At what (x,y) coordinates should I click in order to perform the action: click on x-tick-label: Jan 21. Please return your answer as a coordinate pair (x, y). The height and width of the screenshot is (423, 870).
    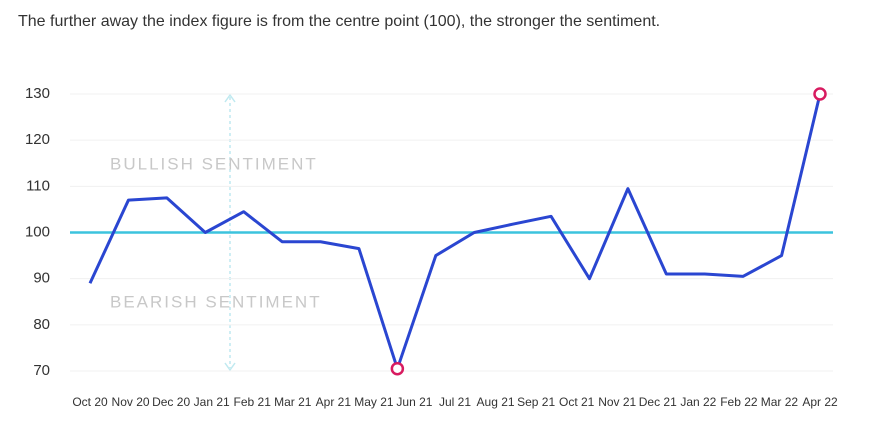
    Looking at the image, I should click on (212, 402).